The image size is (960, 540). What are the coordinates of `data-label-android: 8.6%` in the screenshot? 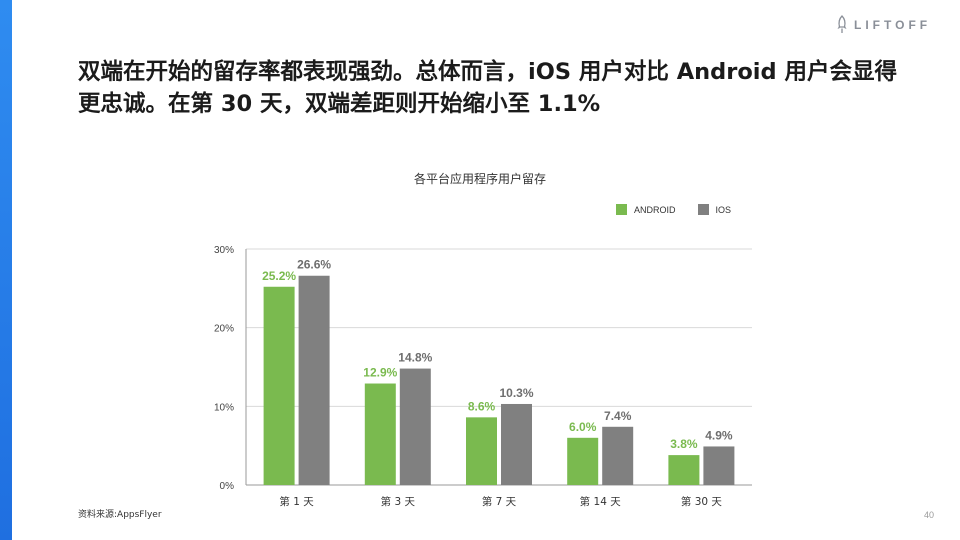 It's located at (482, 406).